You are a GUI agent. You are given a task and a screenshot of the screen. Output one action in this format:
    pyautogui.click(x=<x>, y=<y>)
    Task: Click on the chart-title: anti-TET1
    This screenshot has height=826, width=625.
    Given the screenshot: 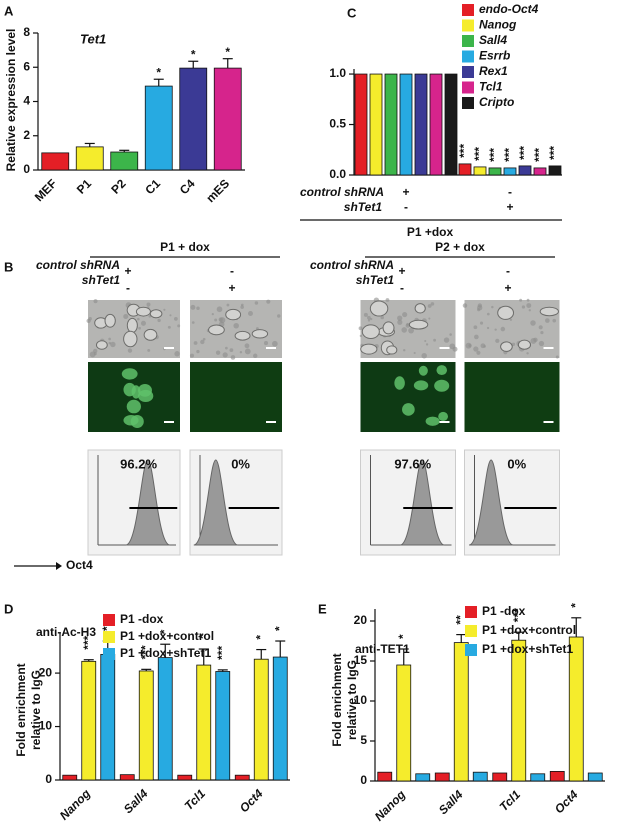 What is the action you would take?
    pyautogui.click(x=382, y=649)
    